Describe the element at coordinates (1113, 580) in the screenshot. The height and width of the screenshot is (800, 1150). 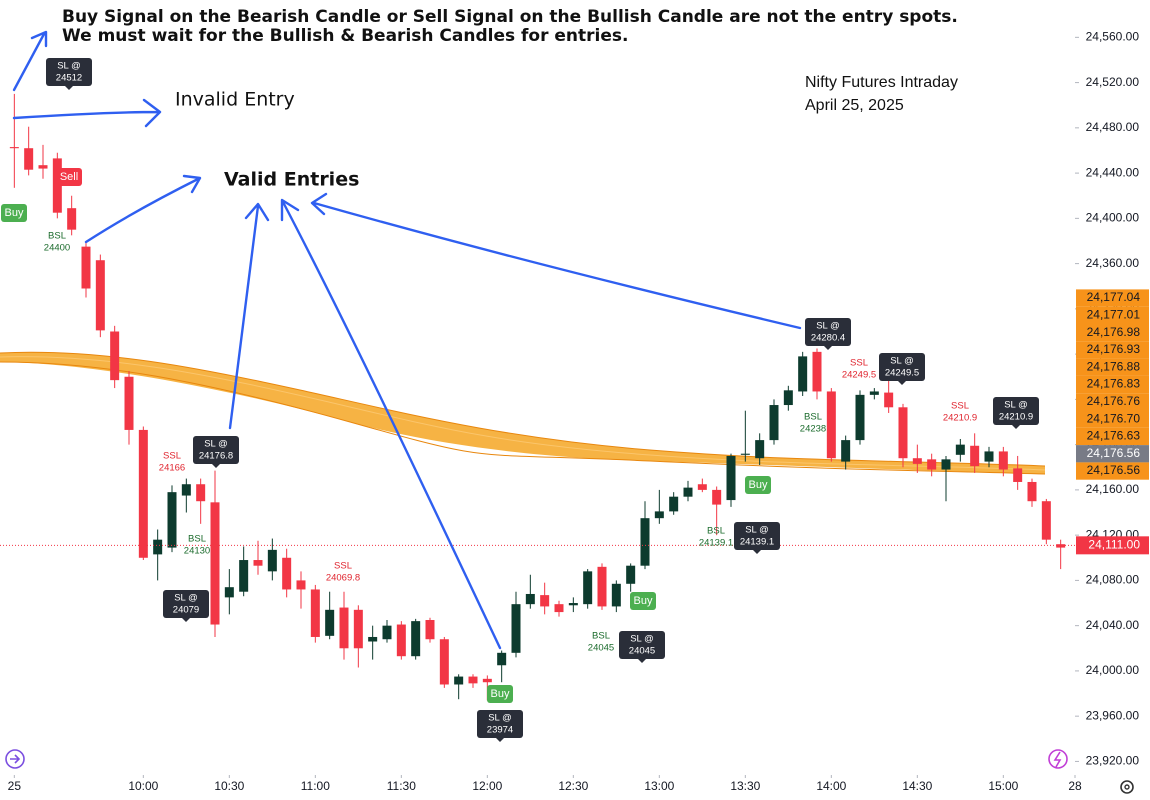
I see `y-tick-label: 24,080.00` at that location.